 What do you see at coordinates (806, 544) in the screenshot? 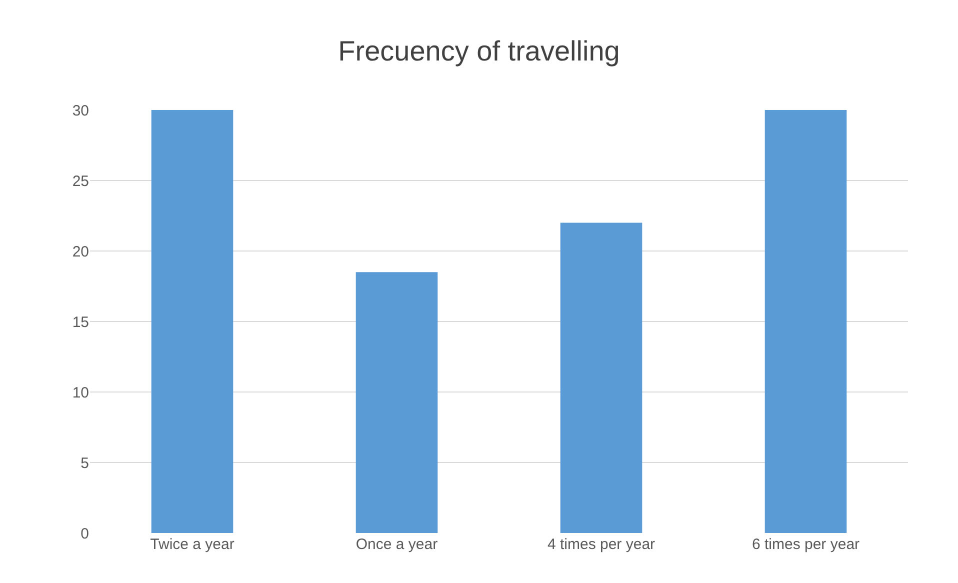
I see `x-tick-label: 6 times per year` at bounding box center [806, 544].